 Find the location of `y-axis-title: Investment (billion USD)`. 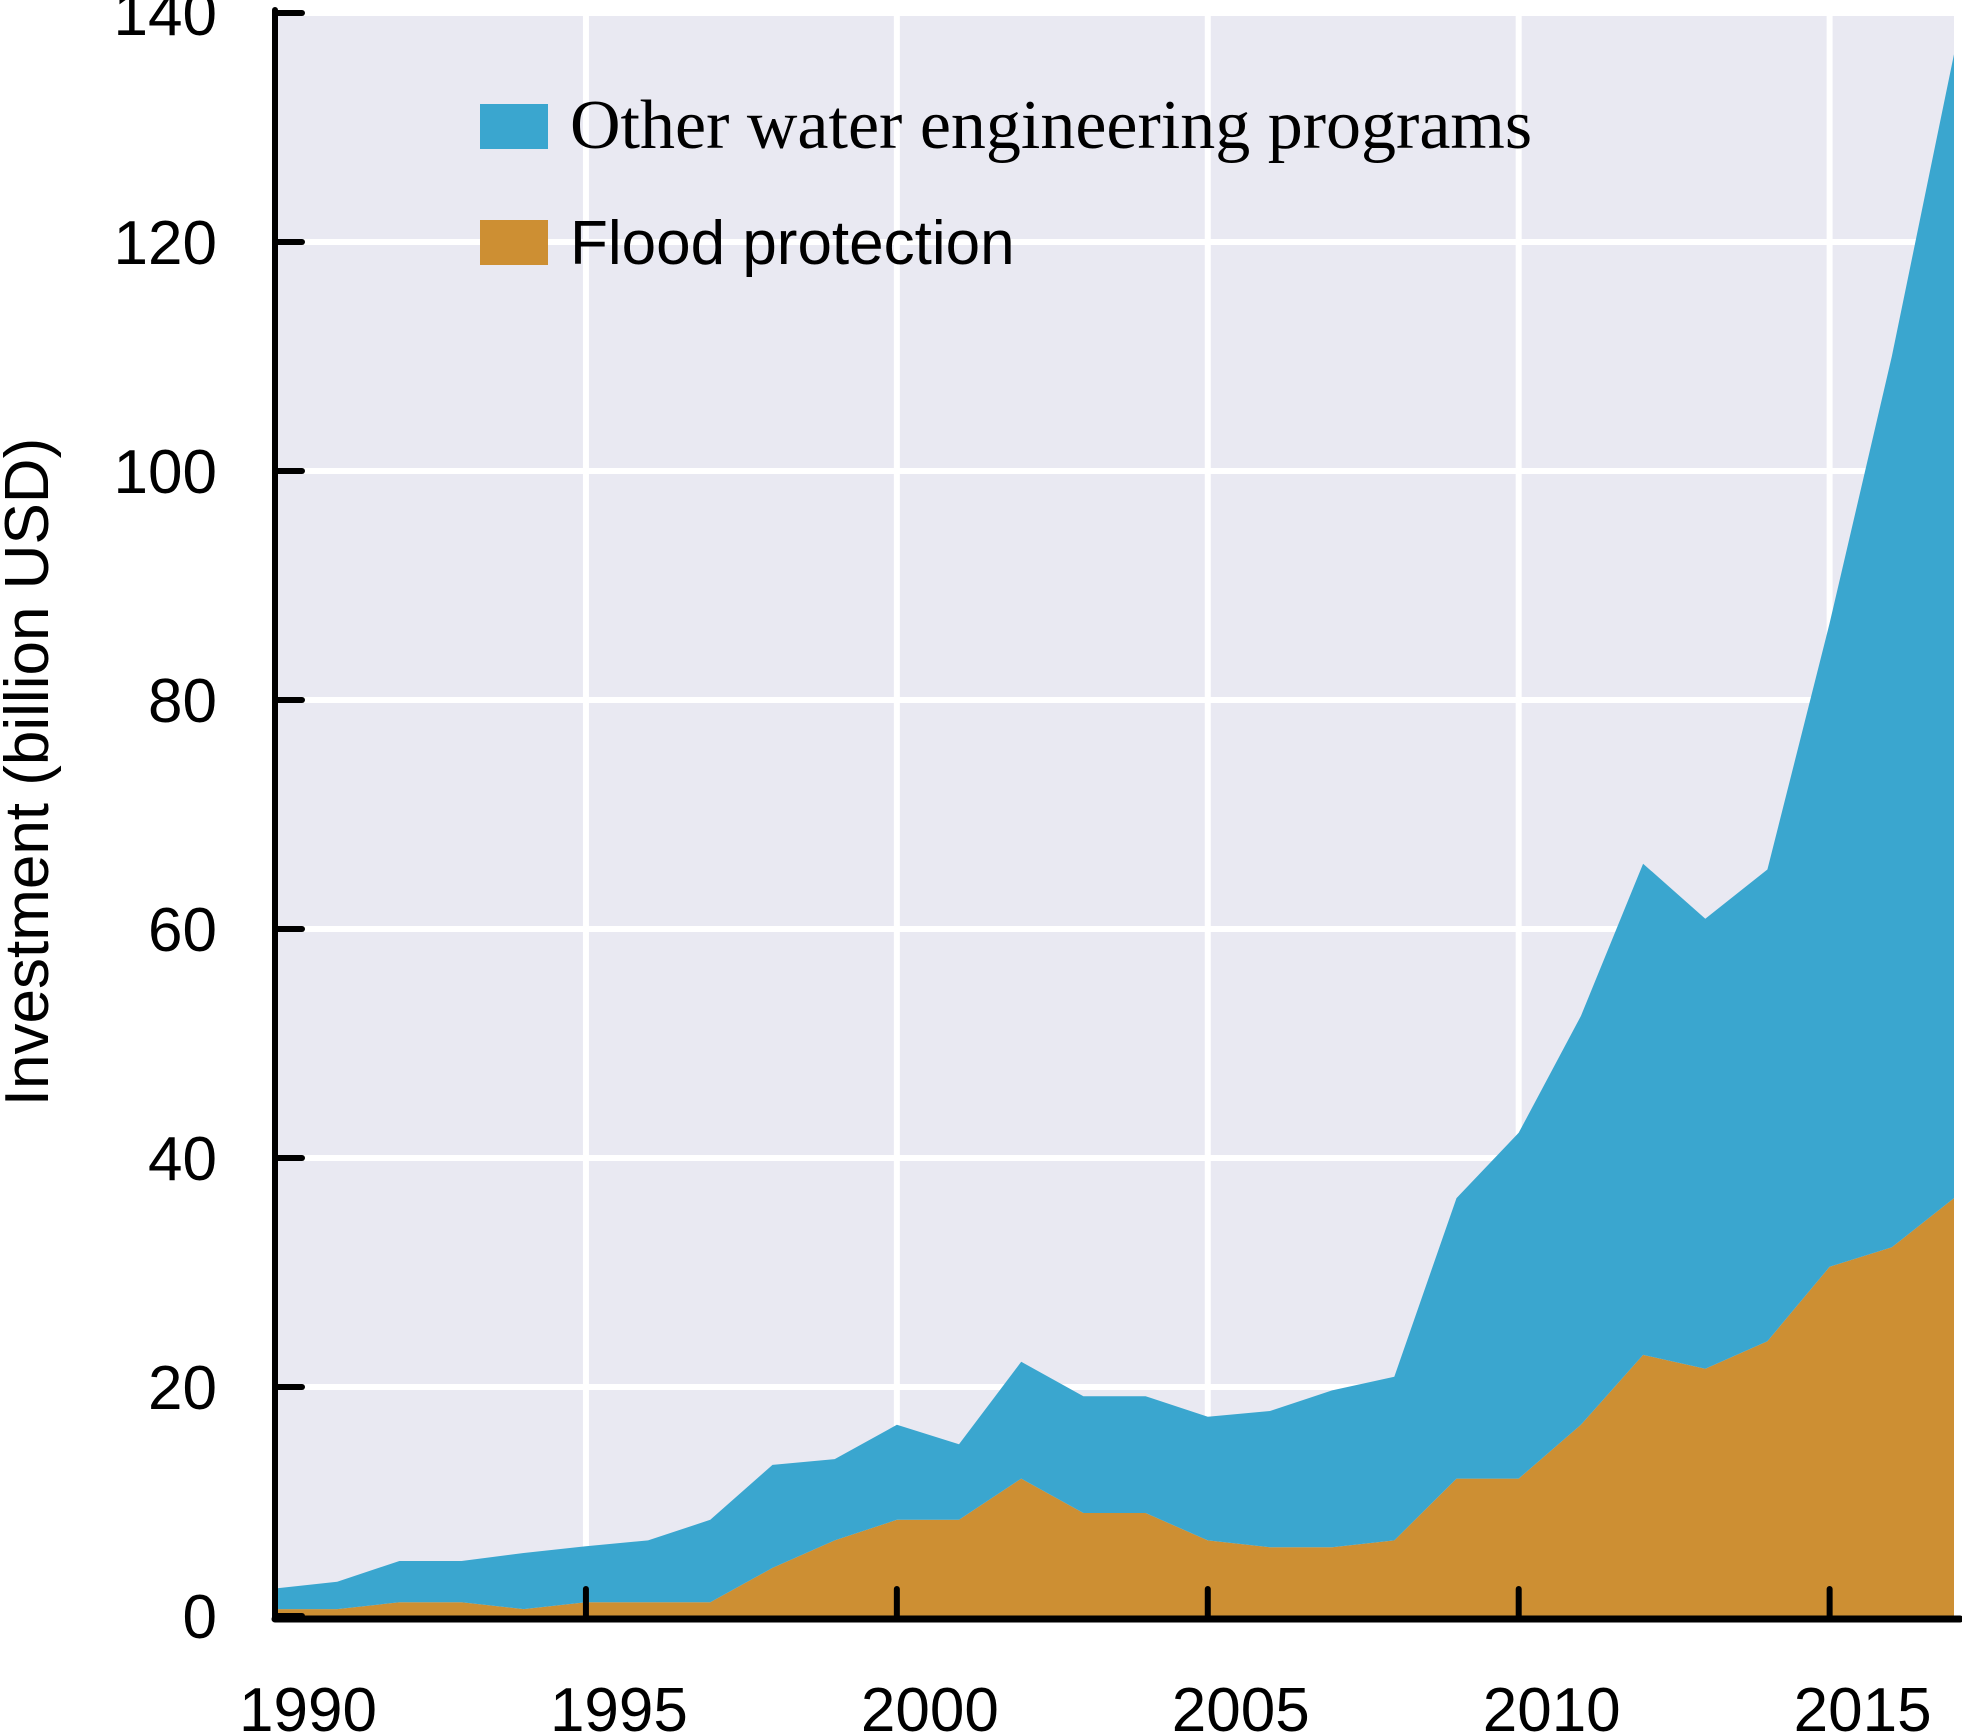

y-axis-title: Investment (billion USD) is located at coordinates (31, 772).